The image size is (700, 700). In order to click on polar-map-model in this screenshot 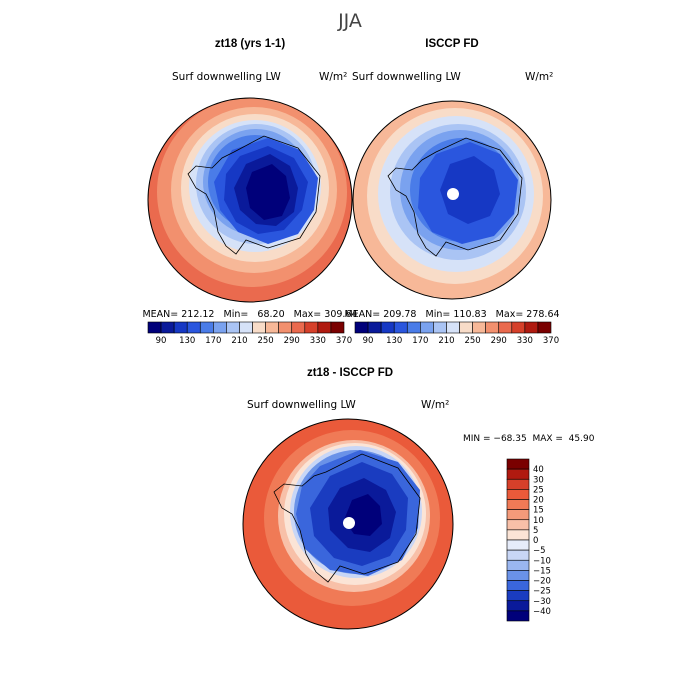, I will do `click(250, 200)`.